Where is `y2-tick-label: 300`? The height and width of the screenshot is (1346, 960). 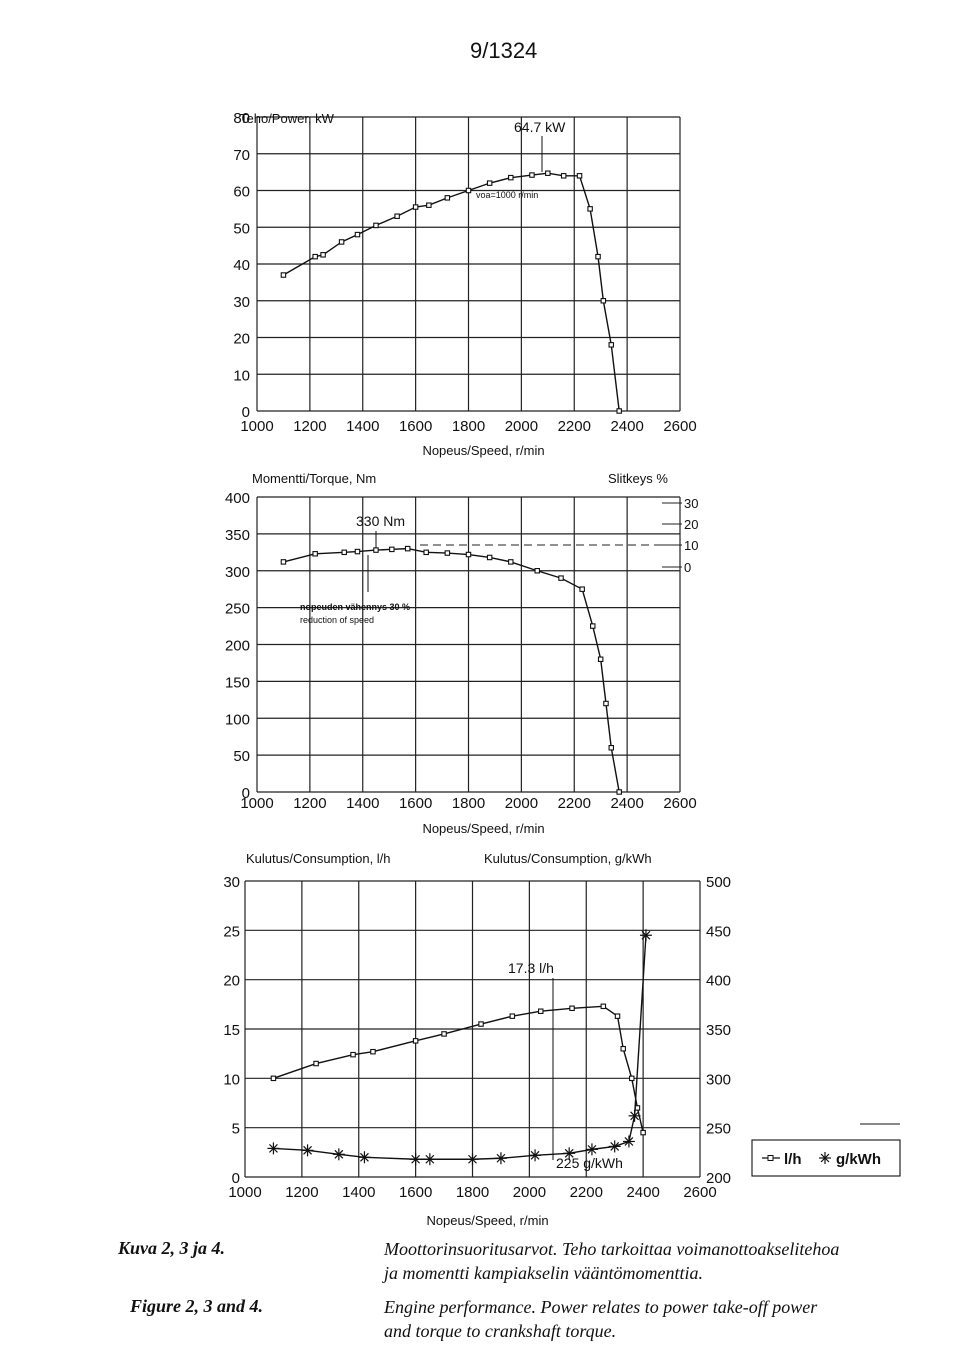 y2-tick-label: 300 is located at coordinates (718, 1079).